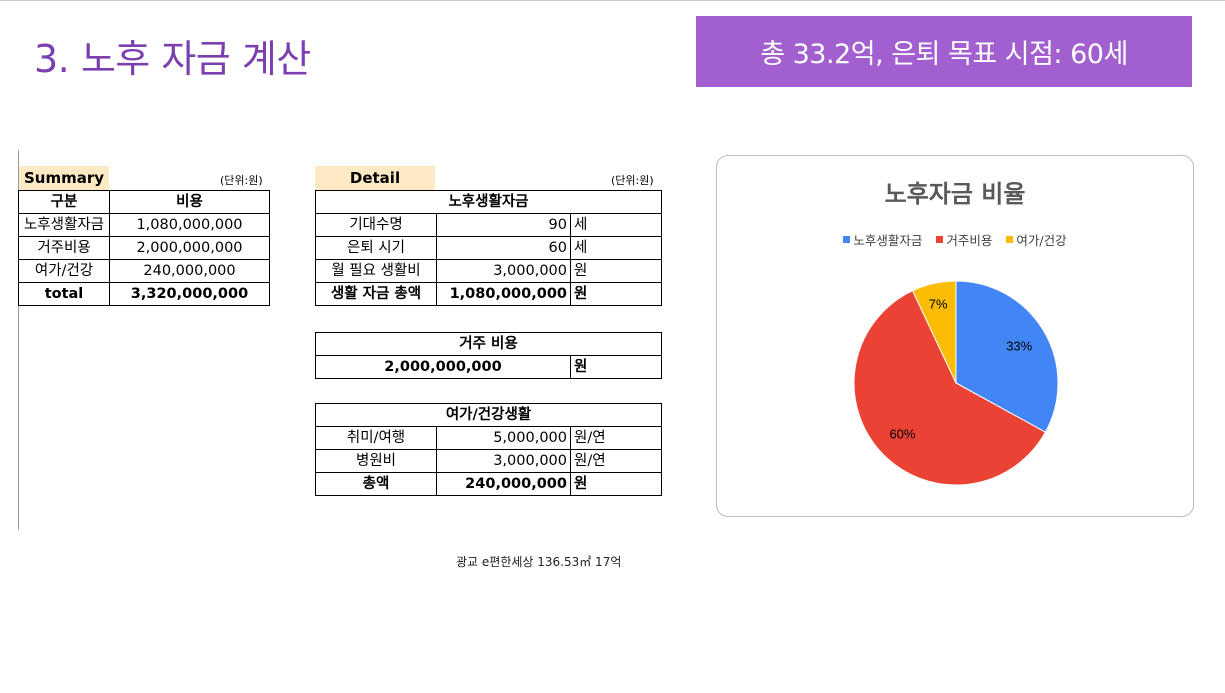 Image resolution: width=1225 pixels, height=693 pixels. Describe the element at coordinates (503, 225) in the screenshot. I see `living-row-value: 90` at that location.